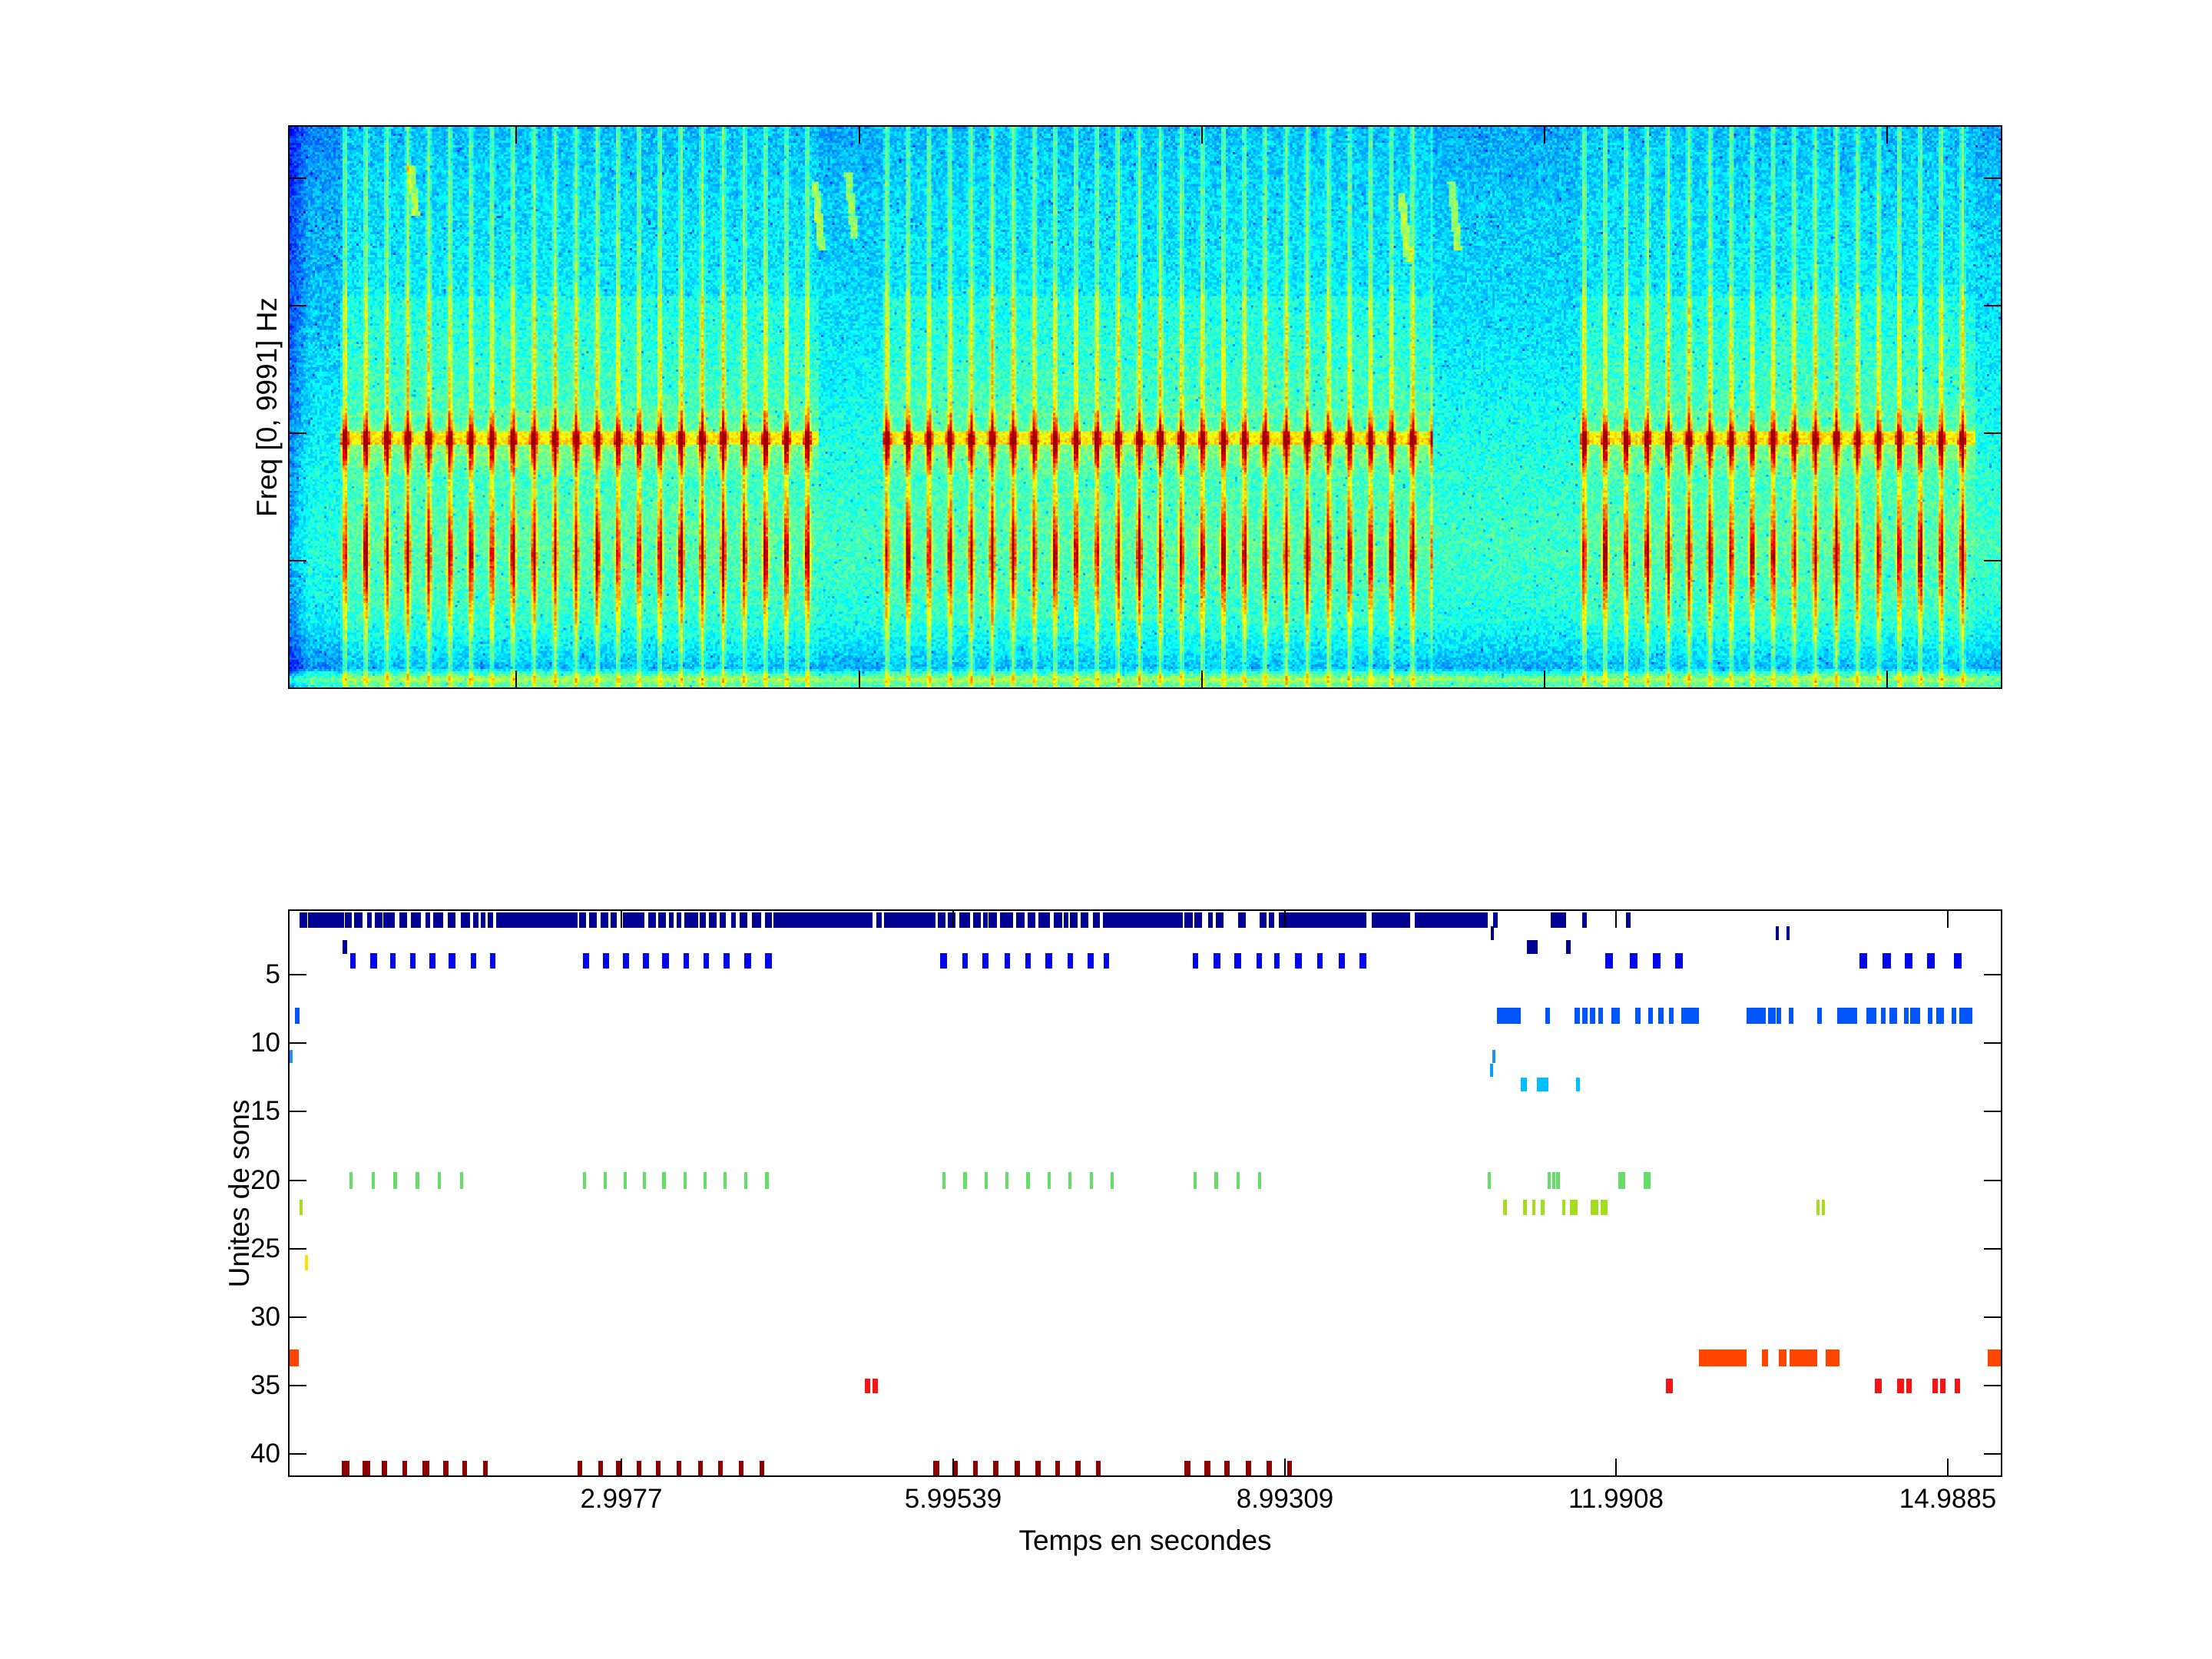  I want to click on y-tick-label: 20, so click(265, 1180).